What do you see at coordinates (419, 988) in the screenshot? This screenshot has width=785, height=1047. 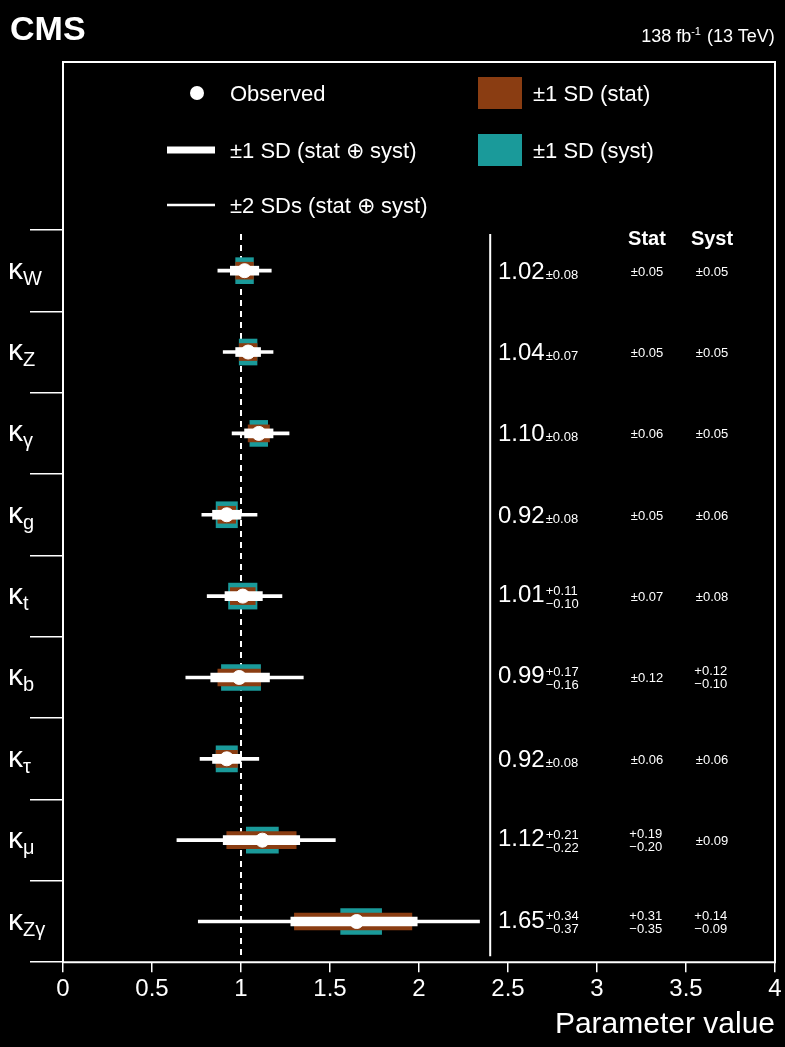 I see `x-tick-label: 2` at bounding box center [419, 988].